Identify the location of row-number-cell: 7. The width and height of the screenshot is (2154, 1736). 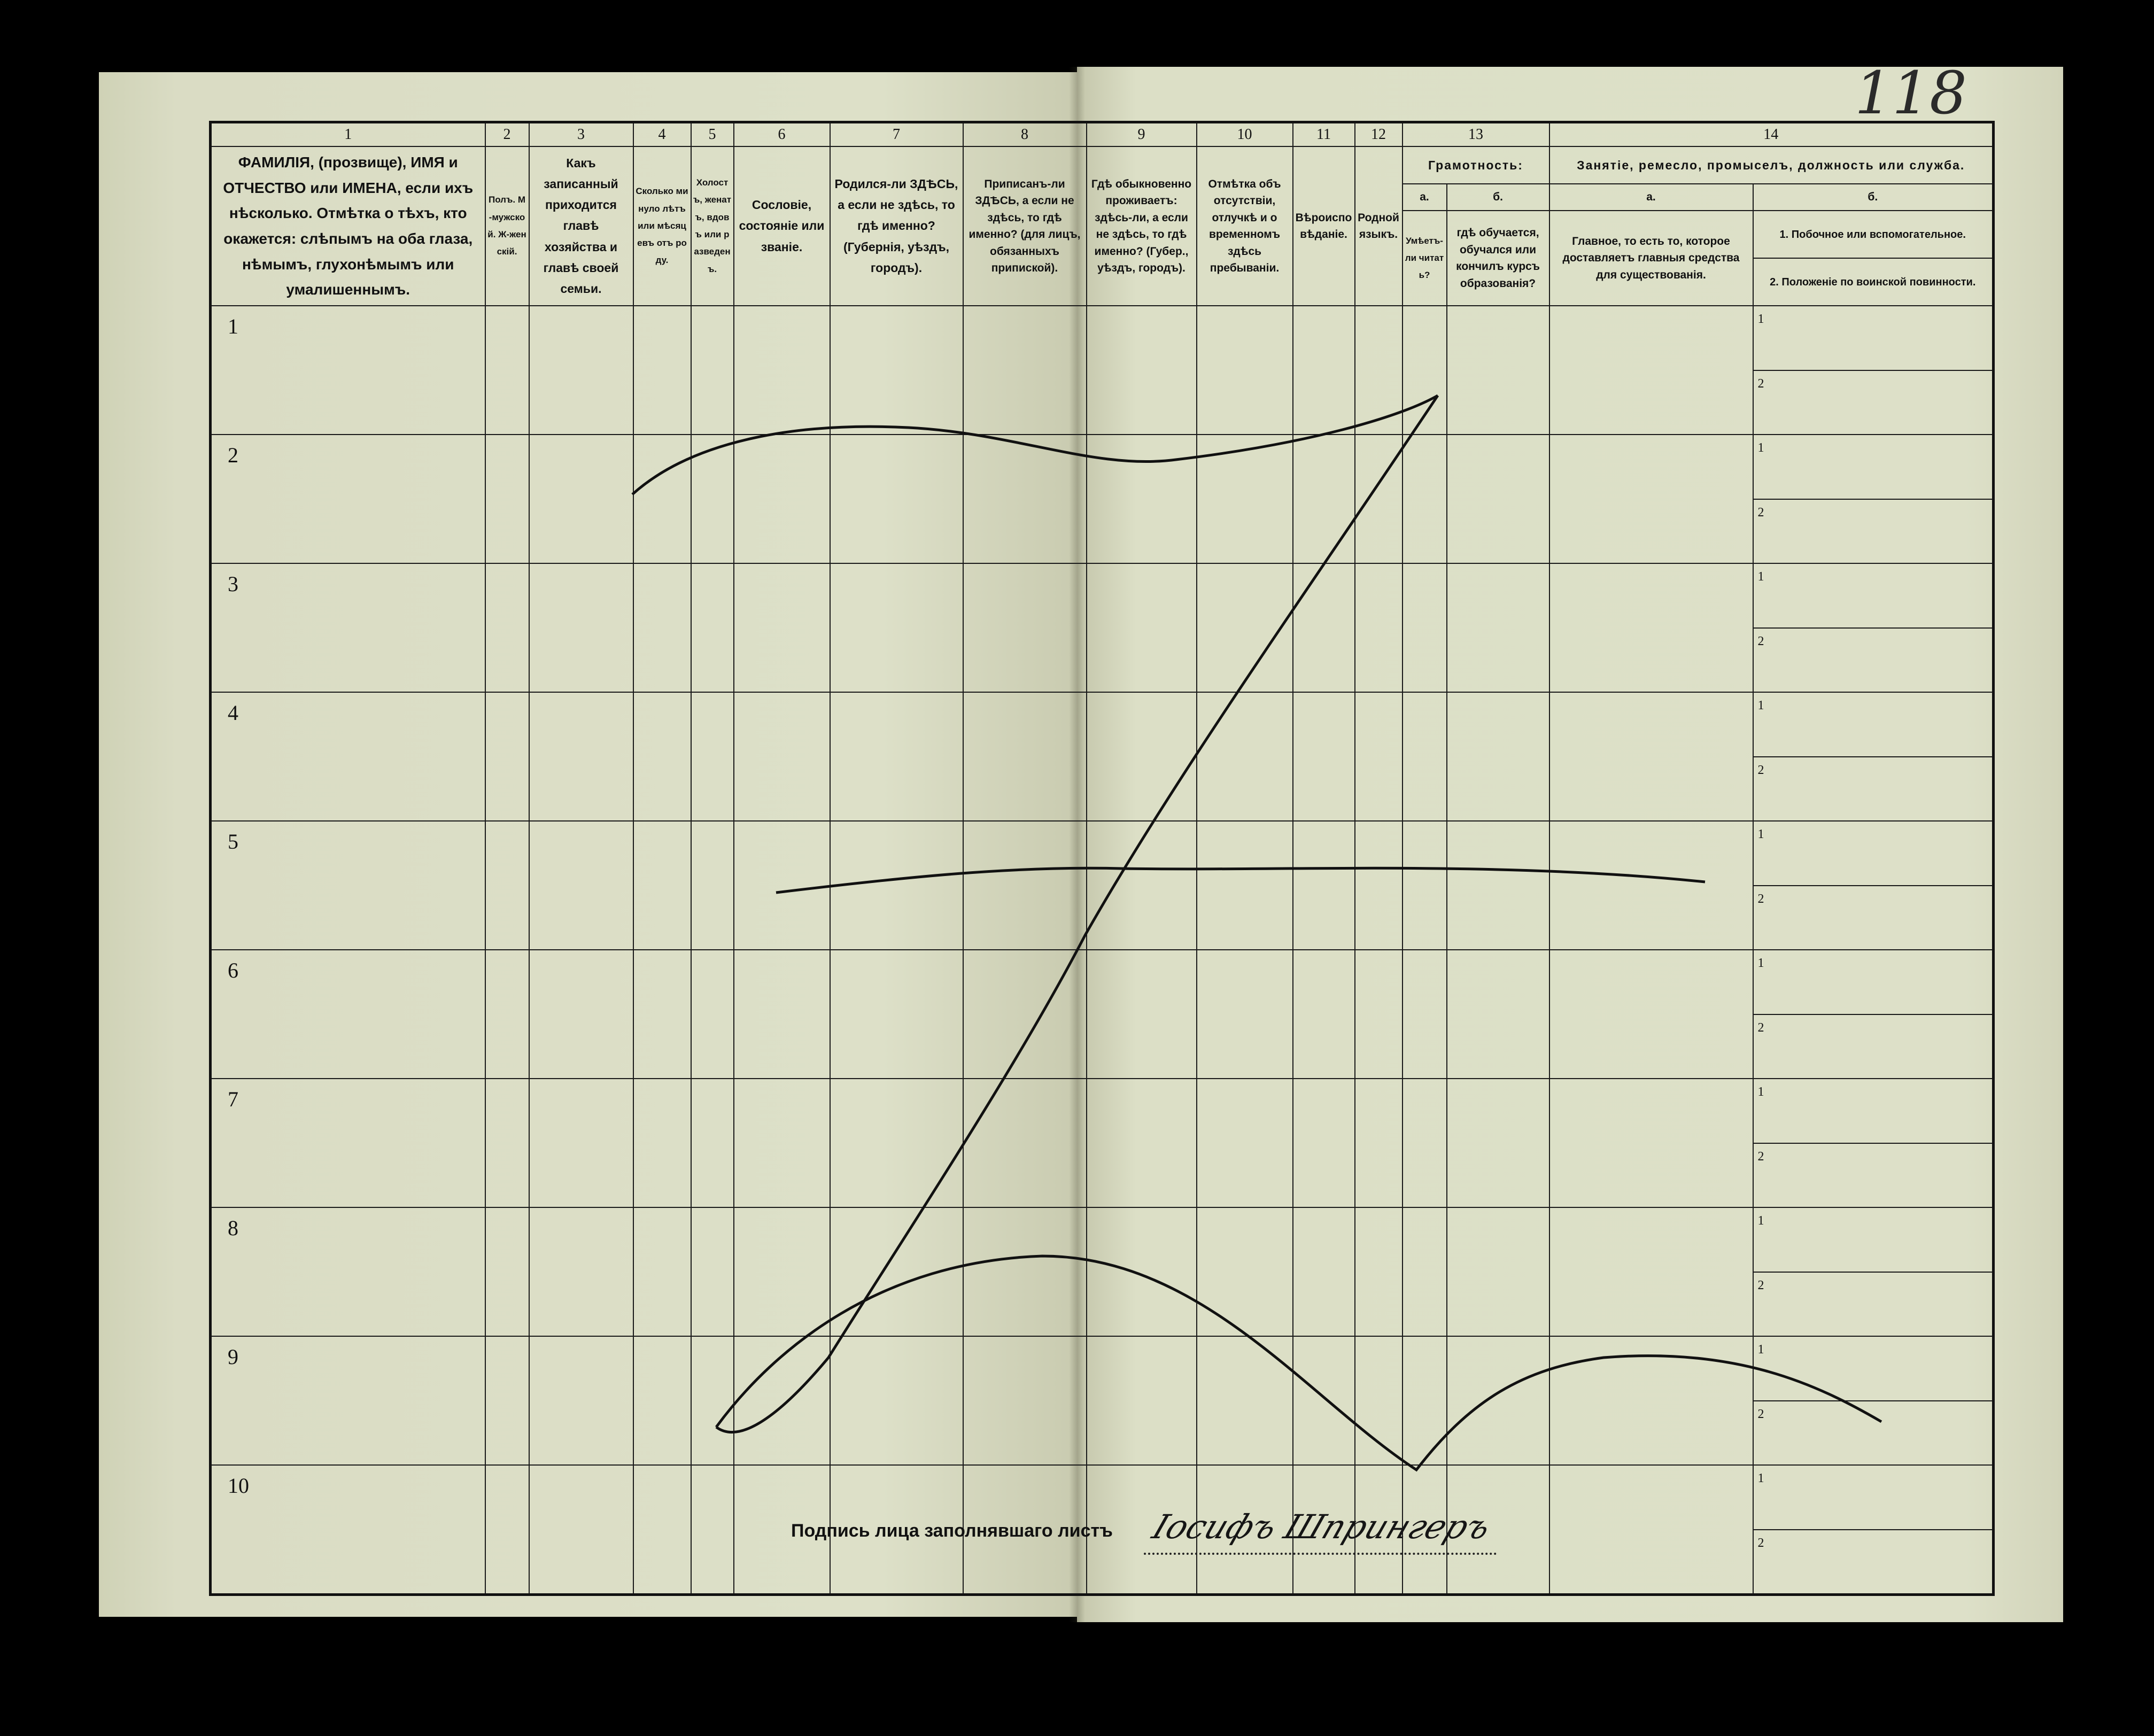
(348, 1143).